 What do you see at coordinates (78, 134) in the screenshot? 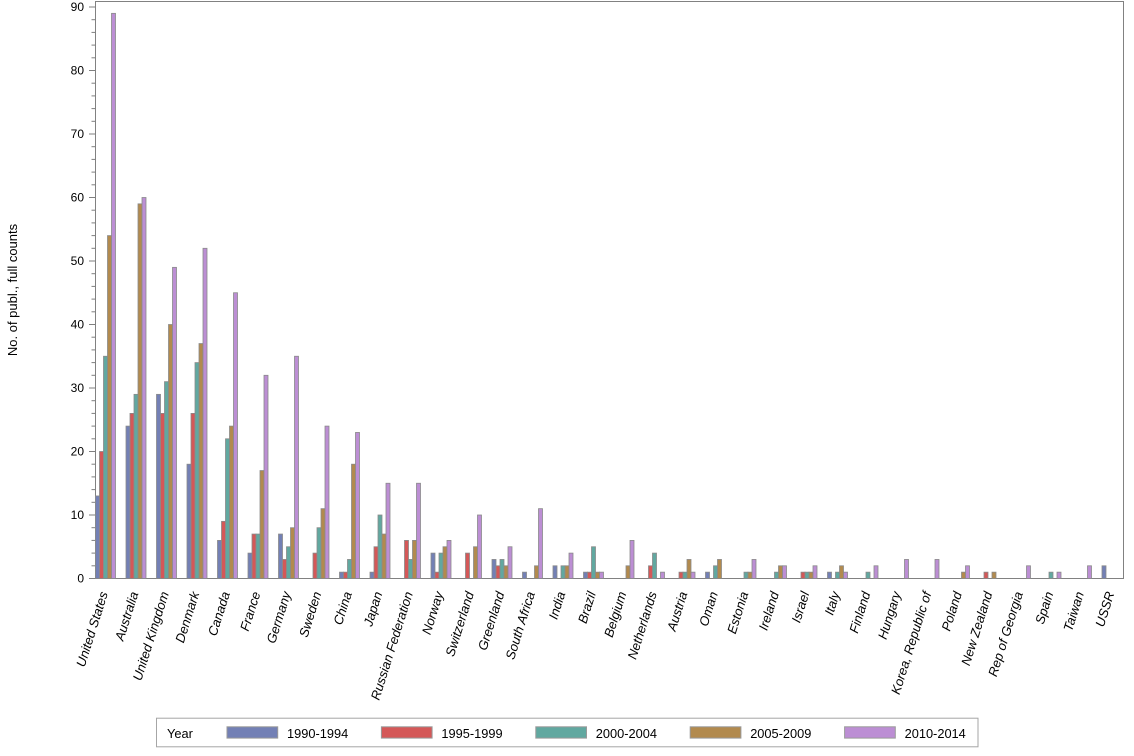
I see `svg-text: 70` at bounding box center [78, 134].